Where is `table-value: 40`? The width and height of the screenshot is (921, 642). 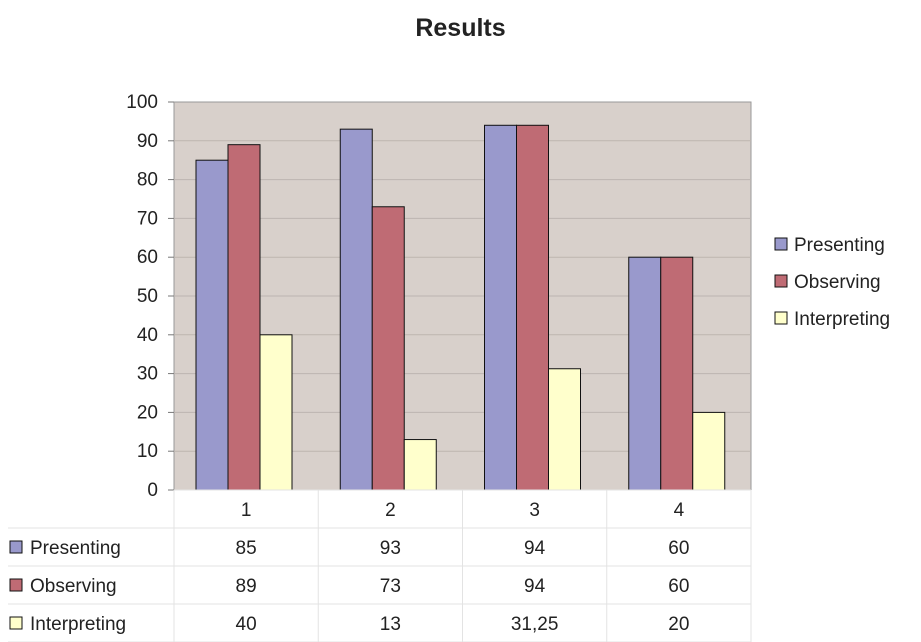 table-value: 40 is located at coordinates (246, 624).